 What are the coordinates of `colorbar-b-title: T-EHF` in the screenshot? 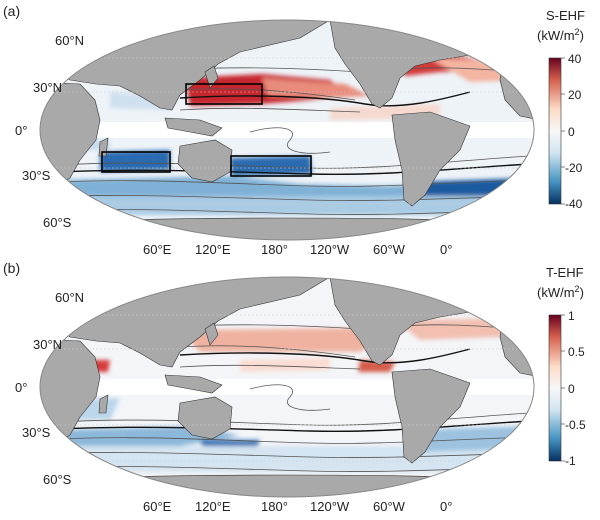 It's located at (565, 272).